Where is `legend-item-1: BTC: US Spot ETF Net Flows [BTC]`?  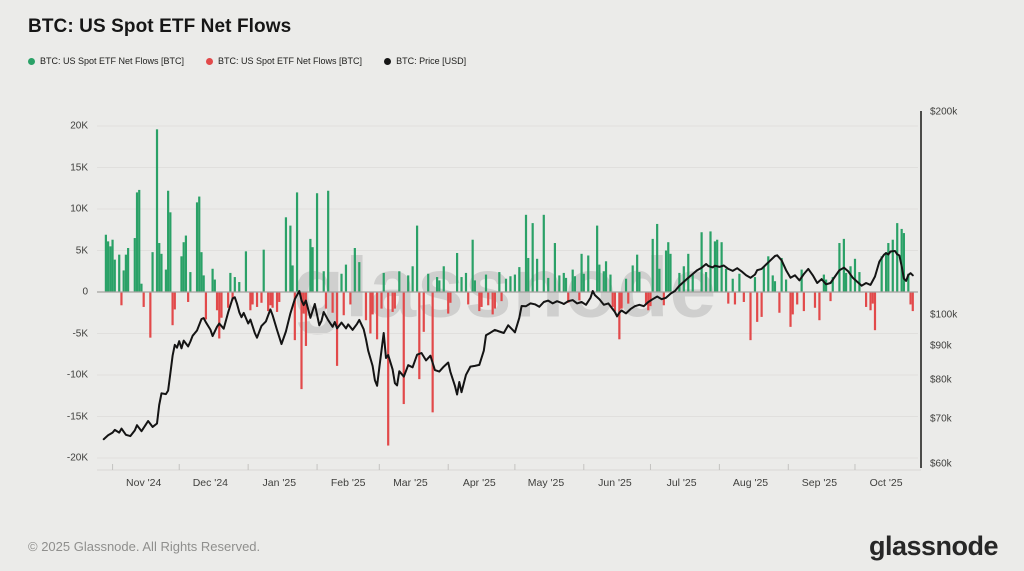
legend-item-1: BTC: US Spot ETF Net Flows [BTC] is located at coordinates (284, 61).